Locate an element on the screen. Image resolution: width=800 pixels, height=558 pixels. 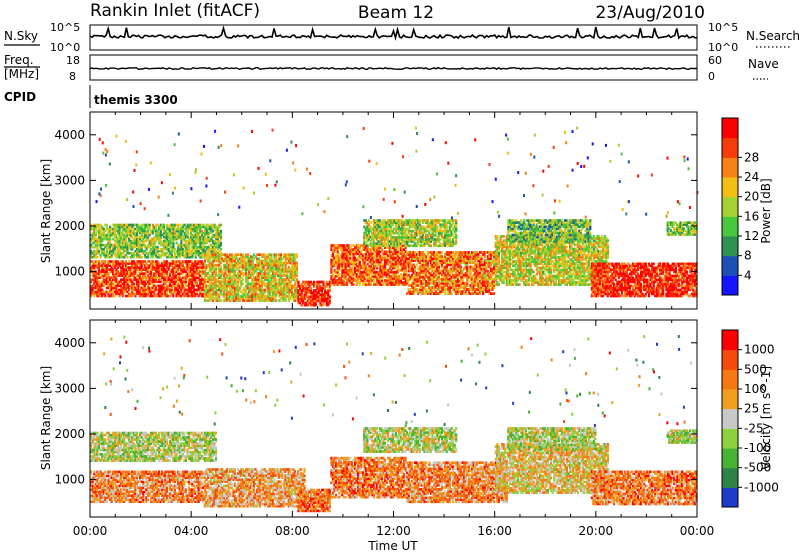
nave-tick-bottom: 0 is located at coordinates (711, 76).